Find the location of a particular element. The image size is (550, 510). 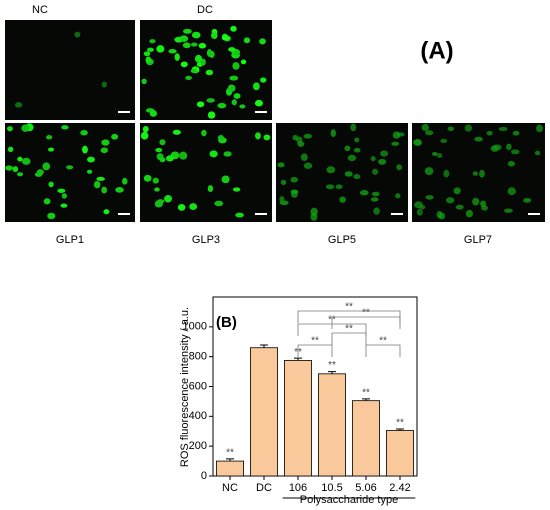

x-tick-label: DC is located at coordinates (264, 488).